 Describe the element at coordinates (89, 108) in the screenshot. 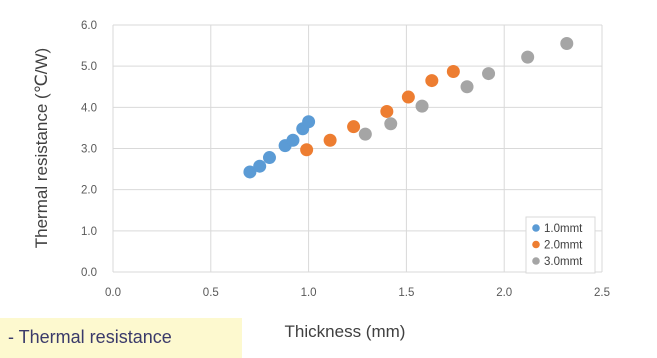

I see `y-tick-label: 4.0` at that location.